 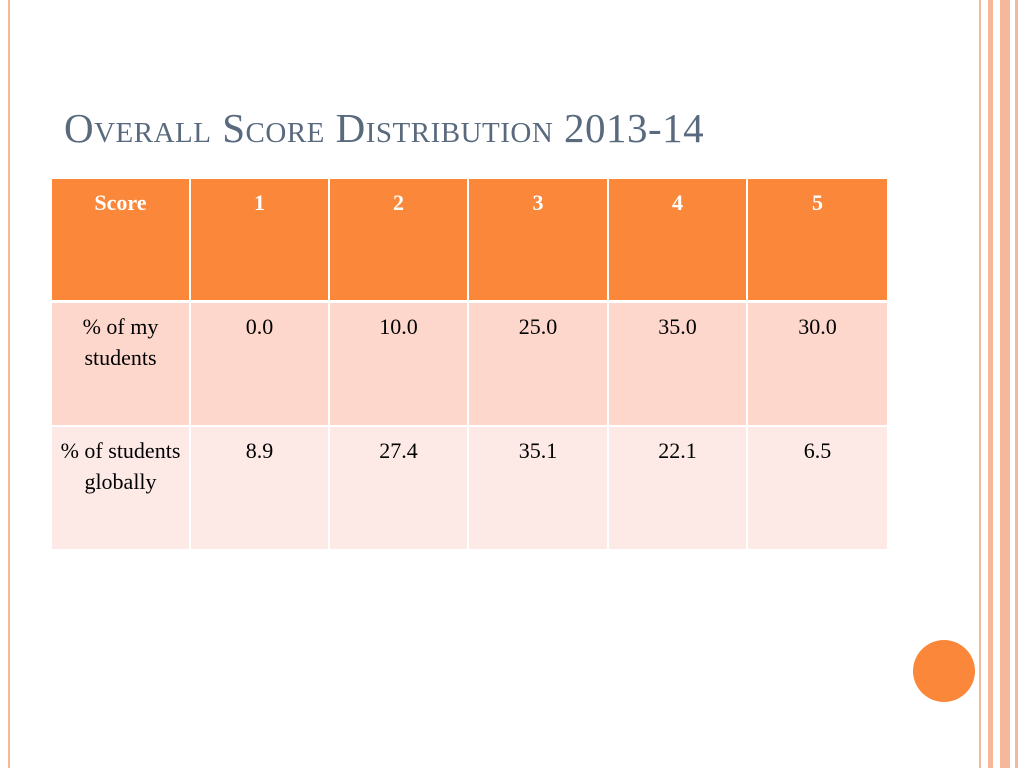 What do you see at coordinates (817, 241) in the screenshot?
I see `header-cell-5: 5` at bounding box center [817, 241].